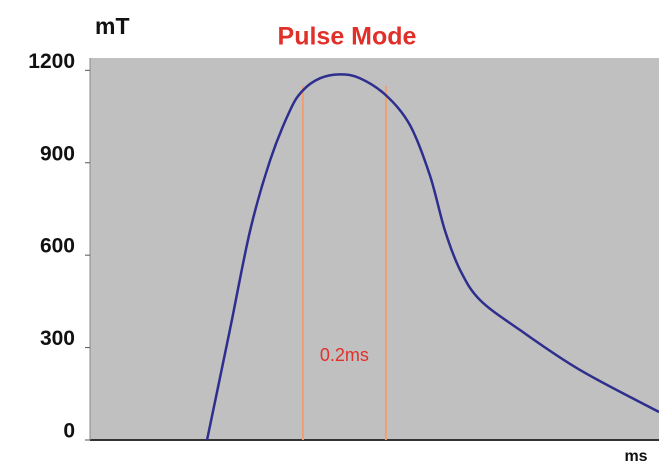 The width and height of the screenshot is (659, 466). I want to click on y-tick-label: 0, so click(69, 431).